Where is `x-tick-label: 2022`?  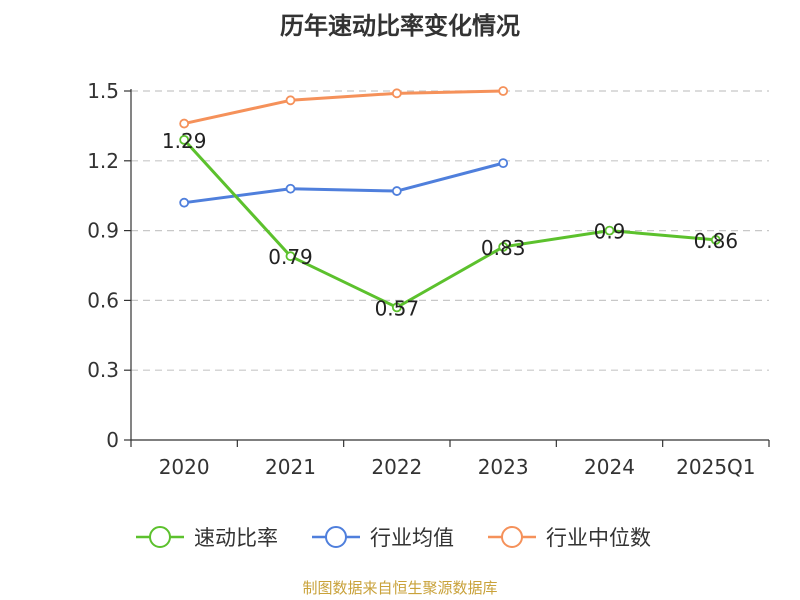
x-tick-label: 2022 is located at coordinates (396, 467).